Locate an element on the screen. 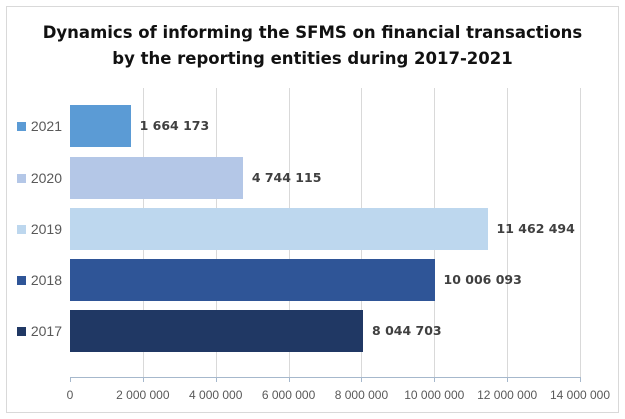  data-label-2018: 10 006 093 is located at coordinates (482, 279).